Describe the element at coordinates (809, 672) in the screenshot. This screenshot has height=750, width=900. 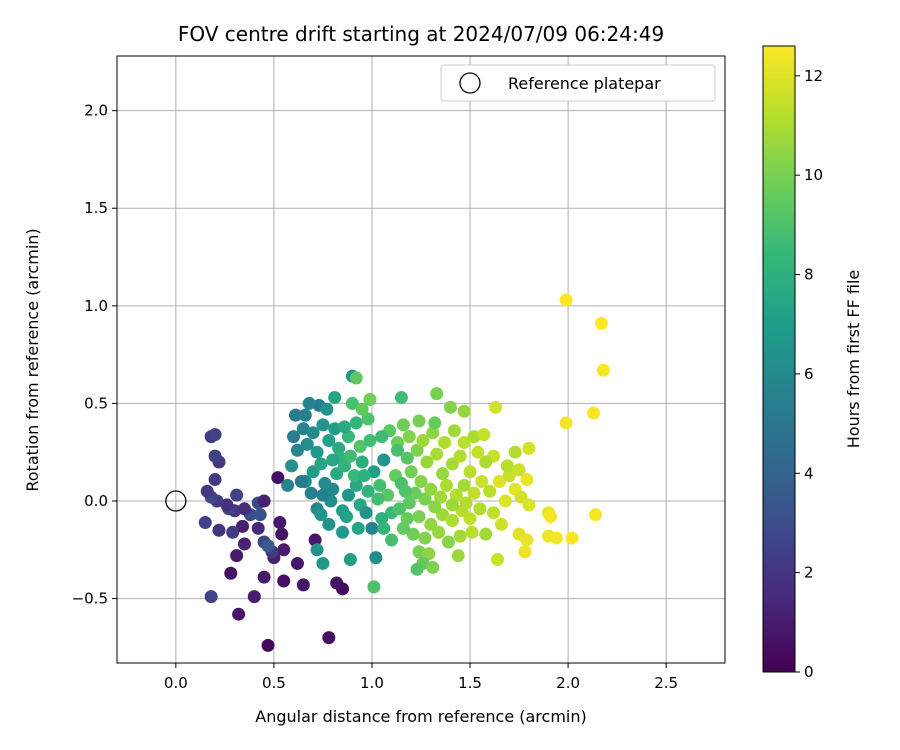
I see `colorbar-tick-label: 0` at that location.